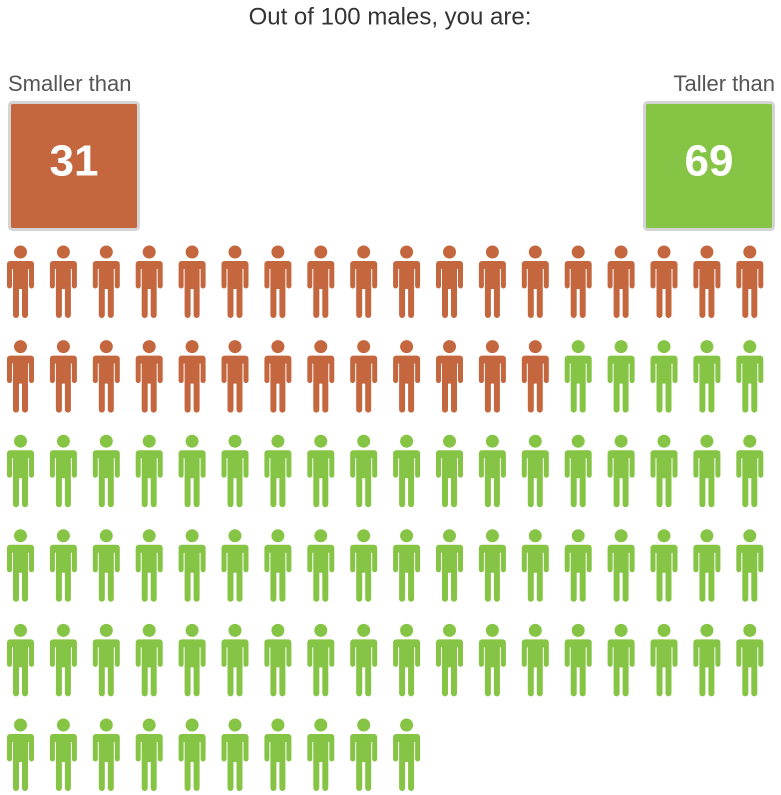  Describe the element at coordinates (390, 16) in the screenshot. I see `chart-title: Out of 100 males, you are:` at that location.